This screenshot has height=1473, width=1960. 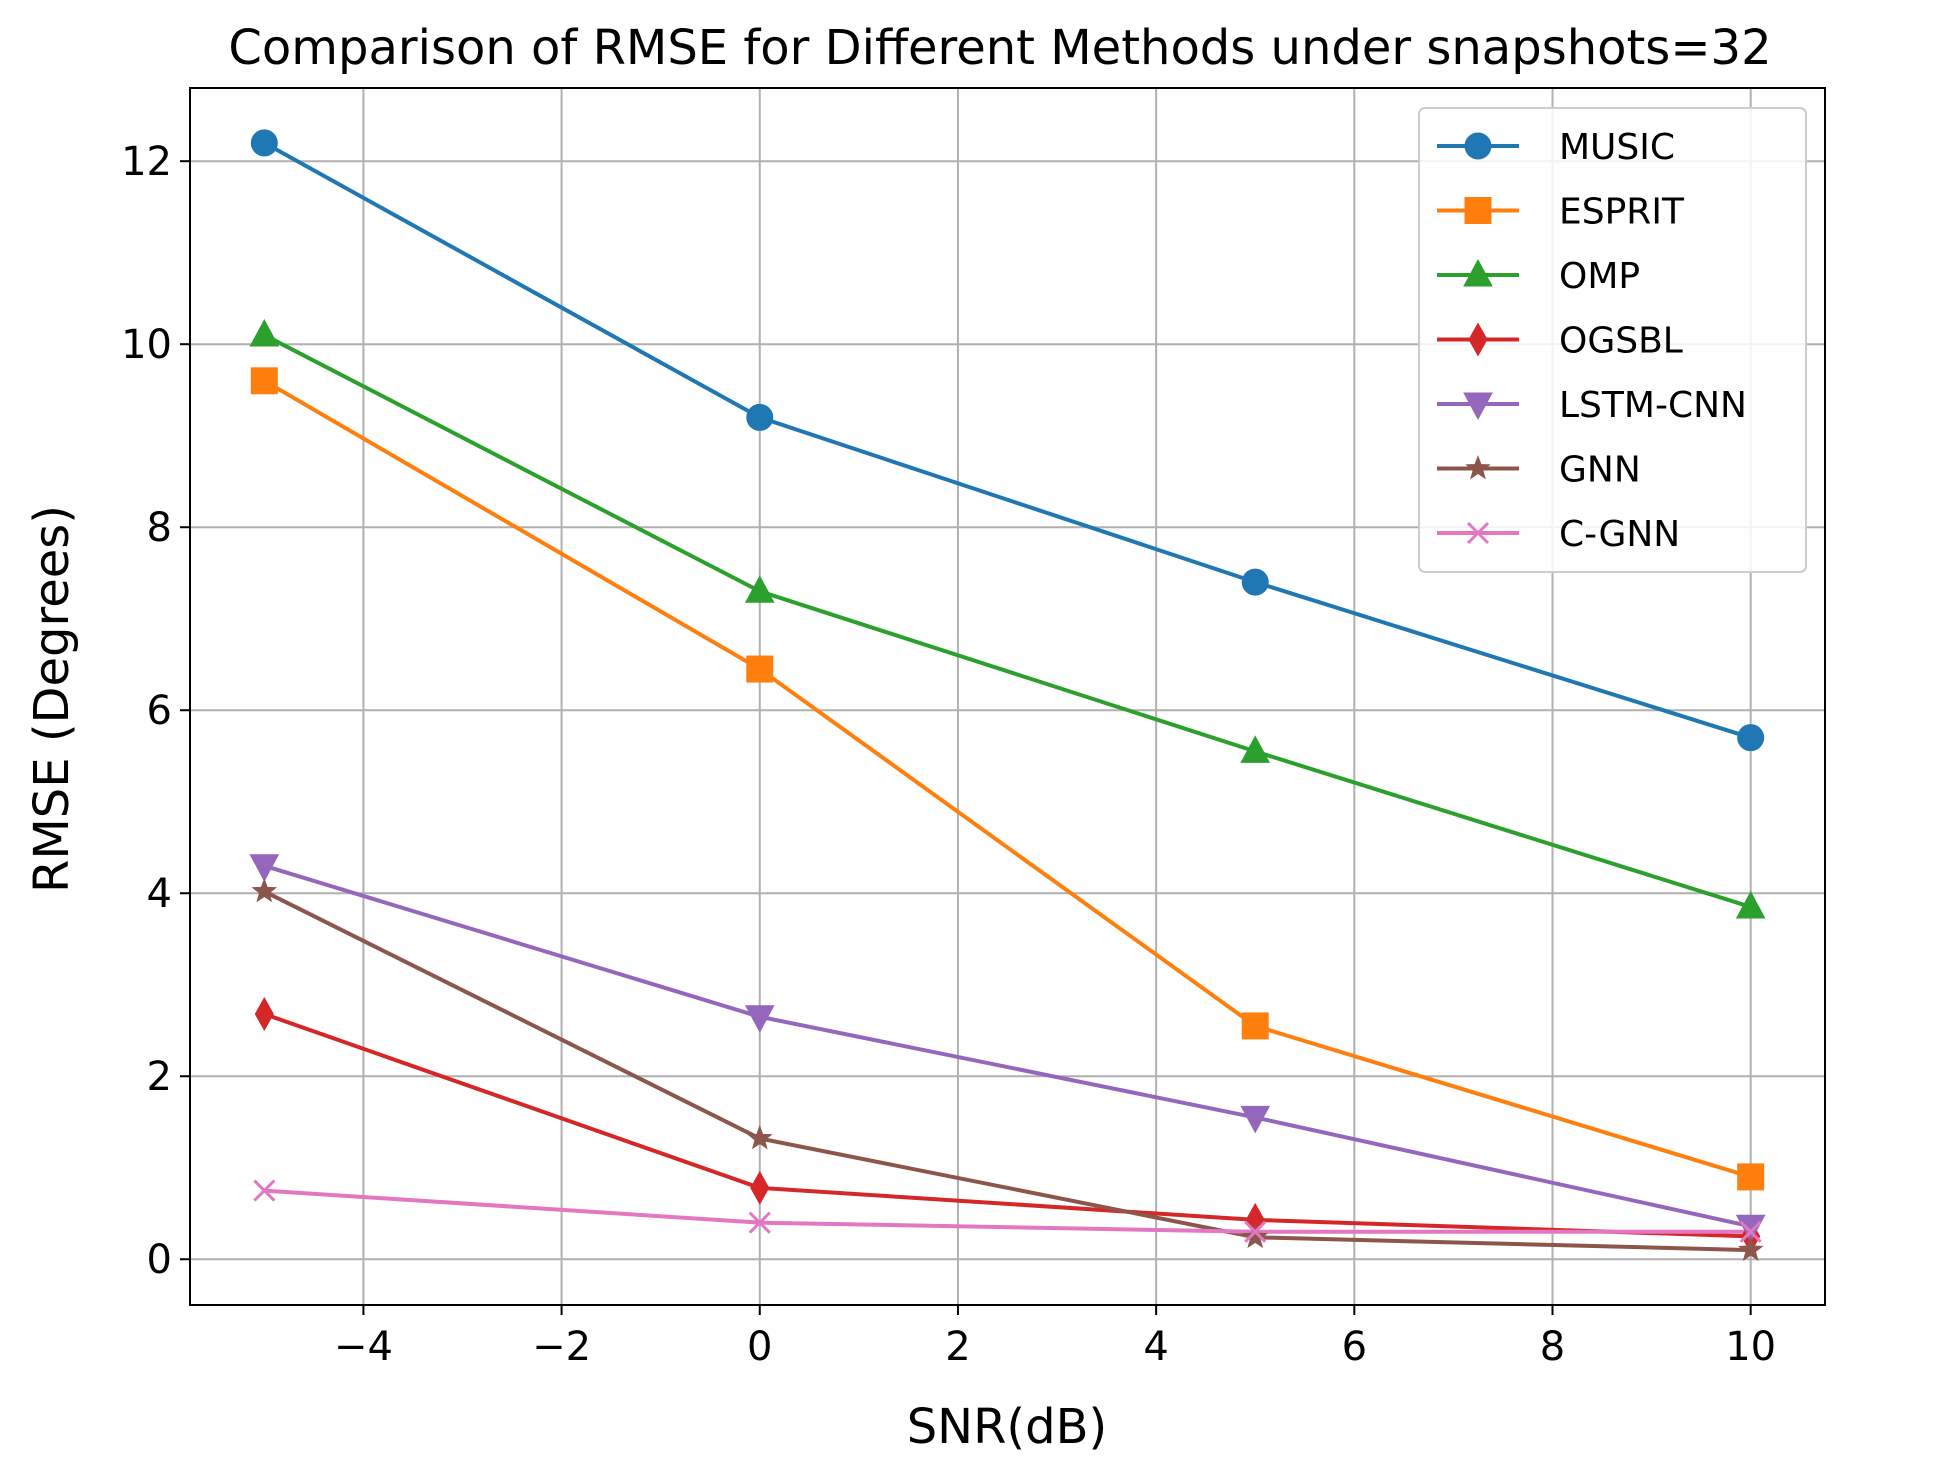 I want to click on x-tick-label: 0, so click(x=759, y=1347).